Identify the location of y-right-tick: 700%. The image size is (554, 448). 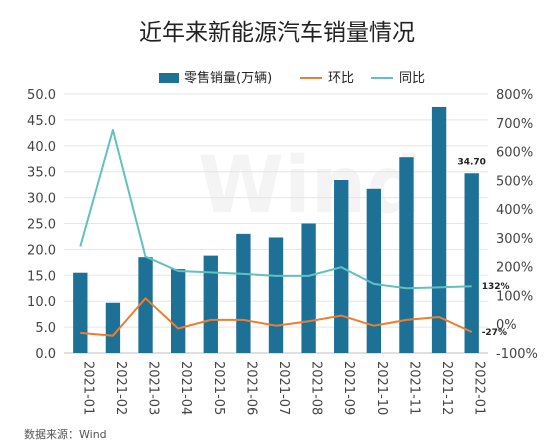
(514, 124).